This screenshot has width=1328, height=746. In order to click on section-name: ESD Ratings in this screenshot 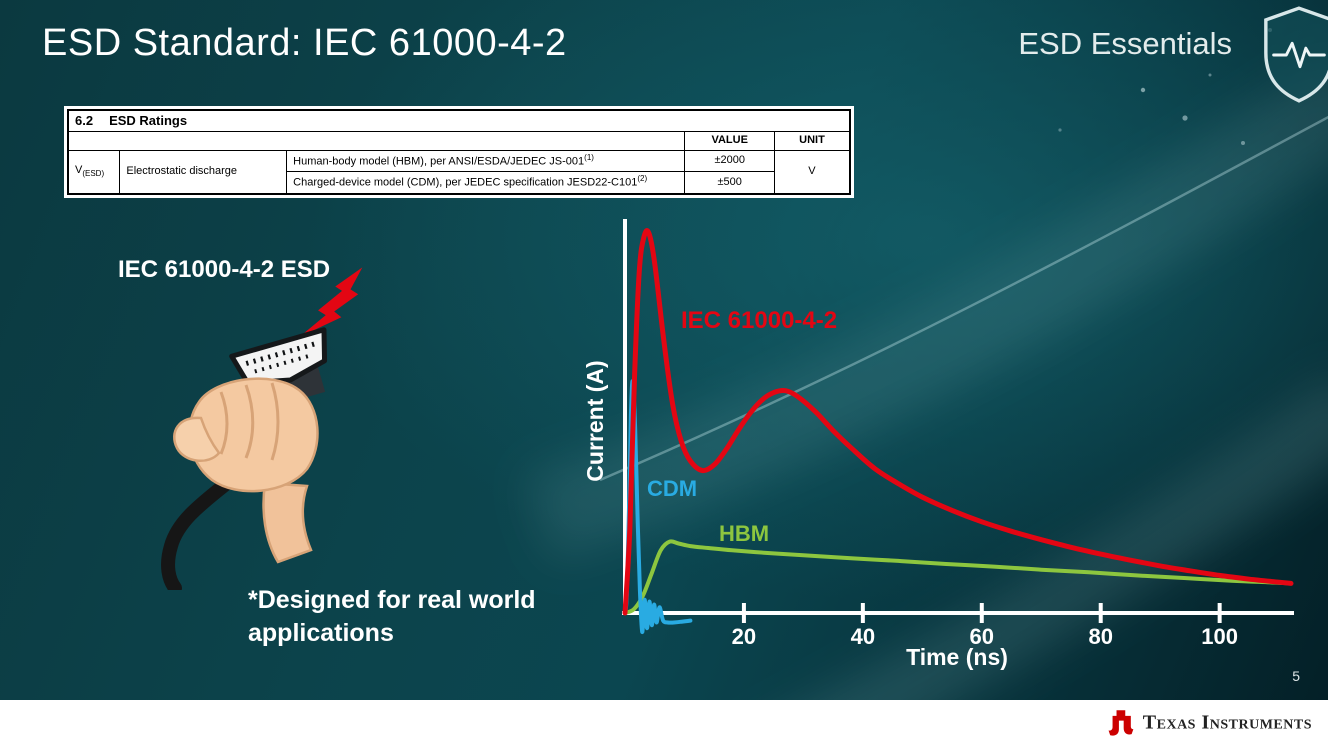, I will do `click(148, 120)`.